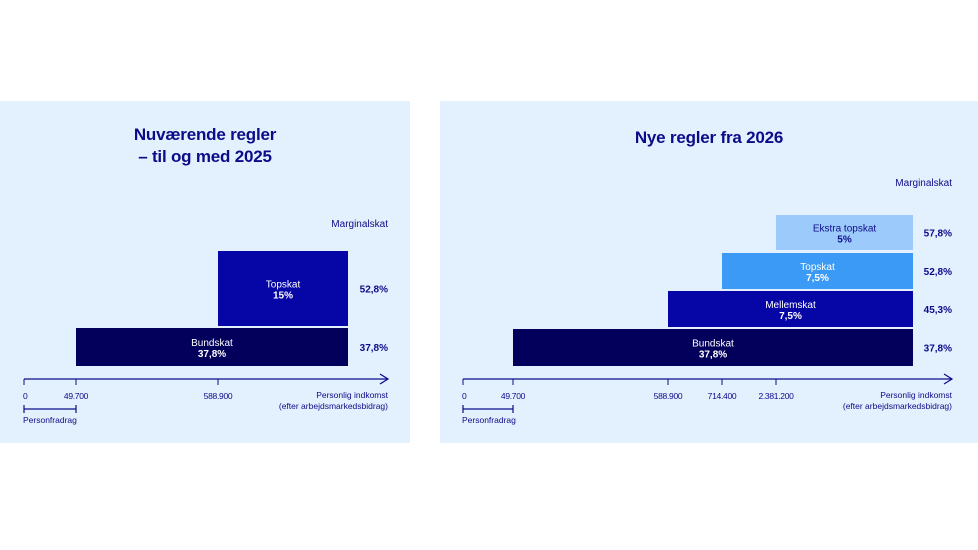 The height and width of the screenshot is (550, 978). I want to click on chart-title: Nuværende regler – til og med 2025, so click(205, 146).